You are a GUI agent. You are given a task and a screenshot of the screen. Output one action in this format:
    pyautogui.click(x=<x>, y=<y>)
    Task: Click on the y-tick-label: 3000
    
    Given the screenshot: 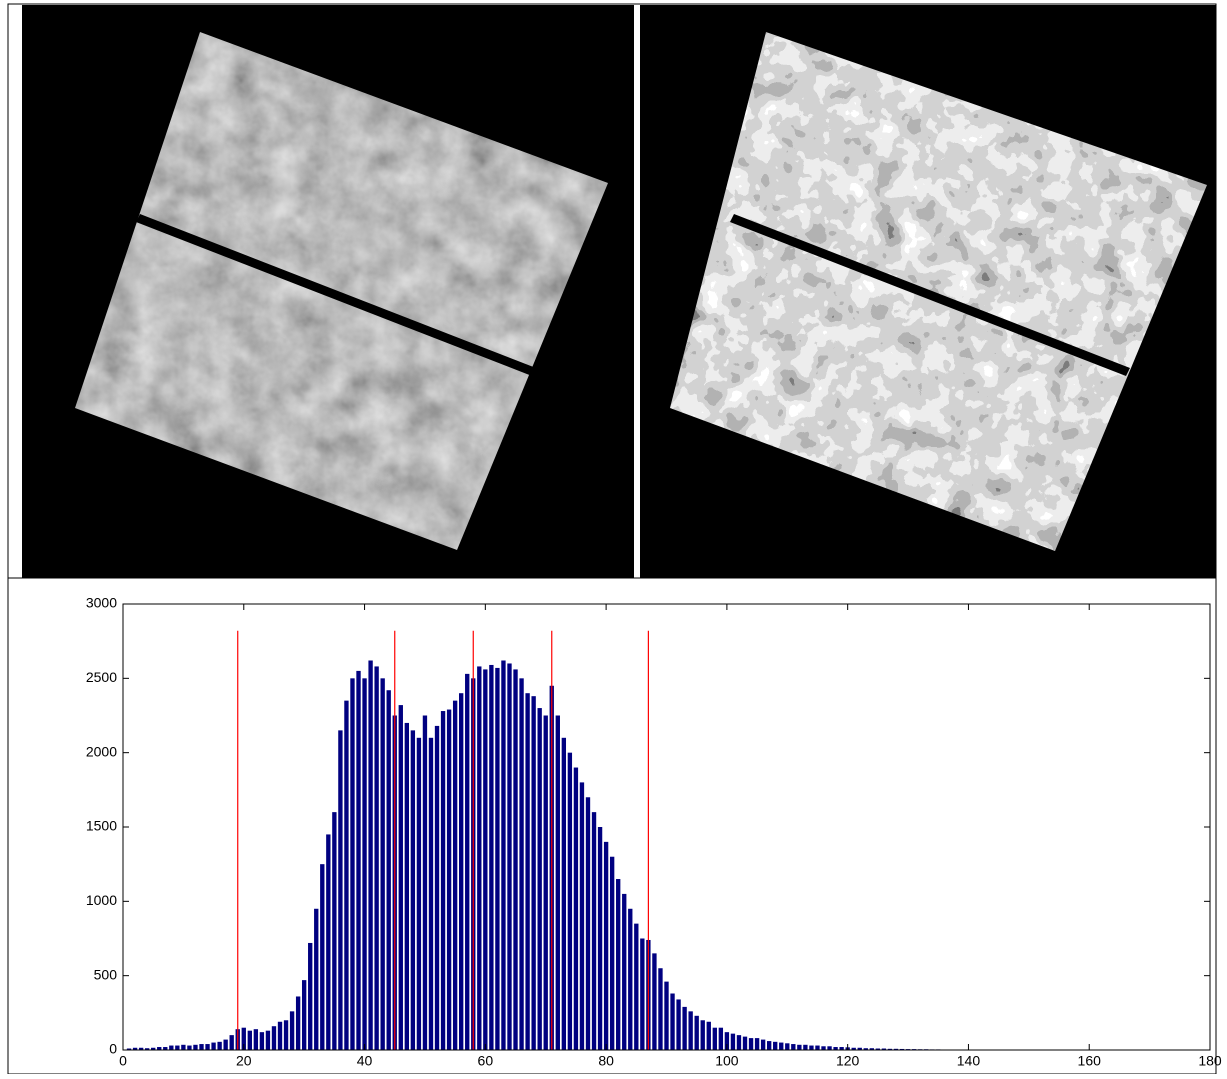 What is the action you would take?
    pyautogui.click(x=101, y=603)
    